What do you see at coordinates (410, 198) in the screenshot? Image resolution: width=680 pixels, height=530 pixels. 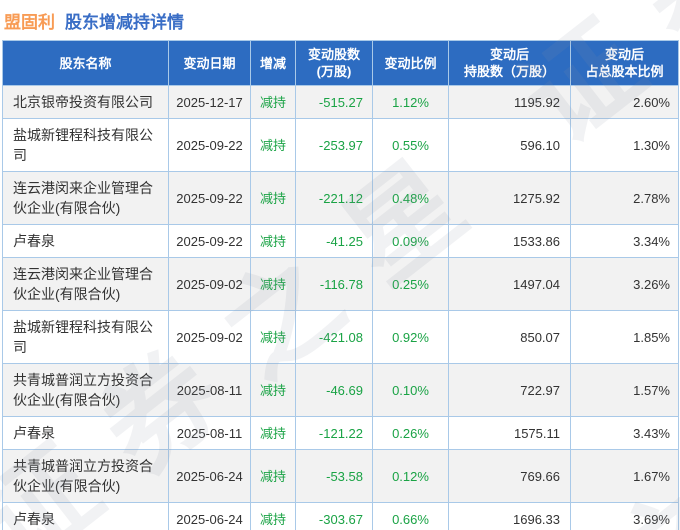 I see `cell-change-ratio: 0.48%` at bounding box center [410, 198].